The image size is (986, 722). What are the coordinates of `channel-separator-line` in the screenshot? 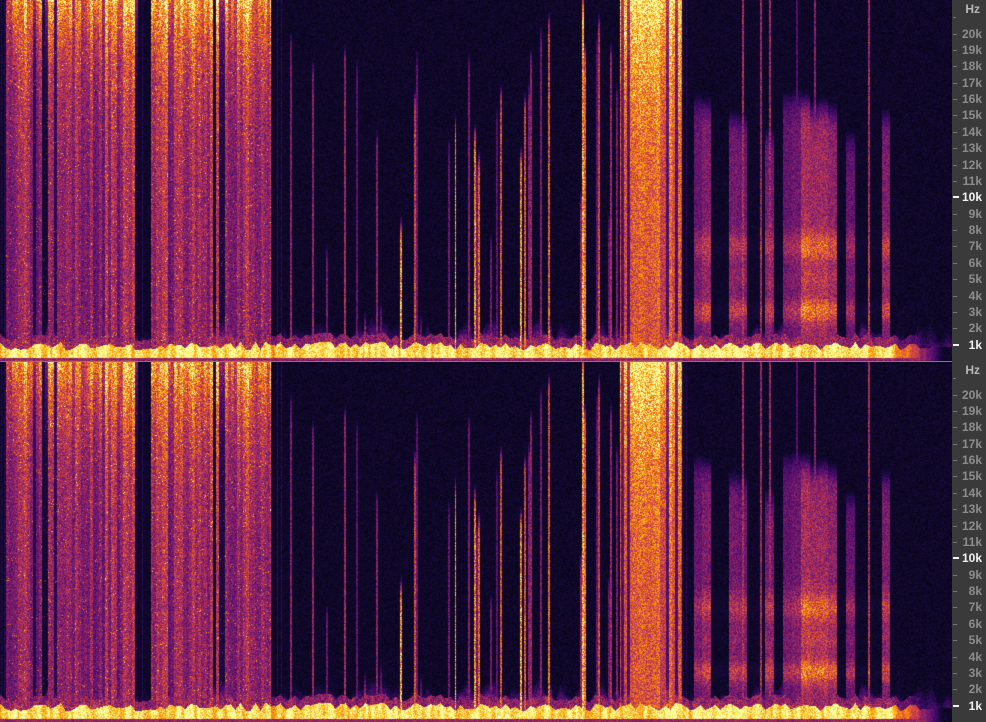 It's located at (476, 361).